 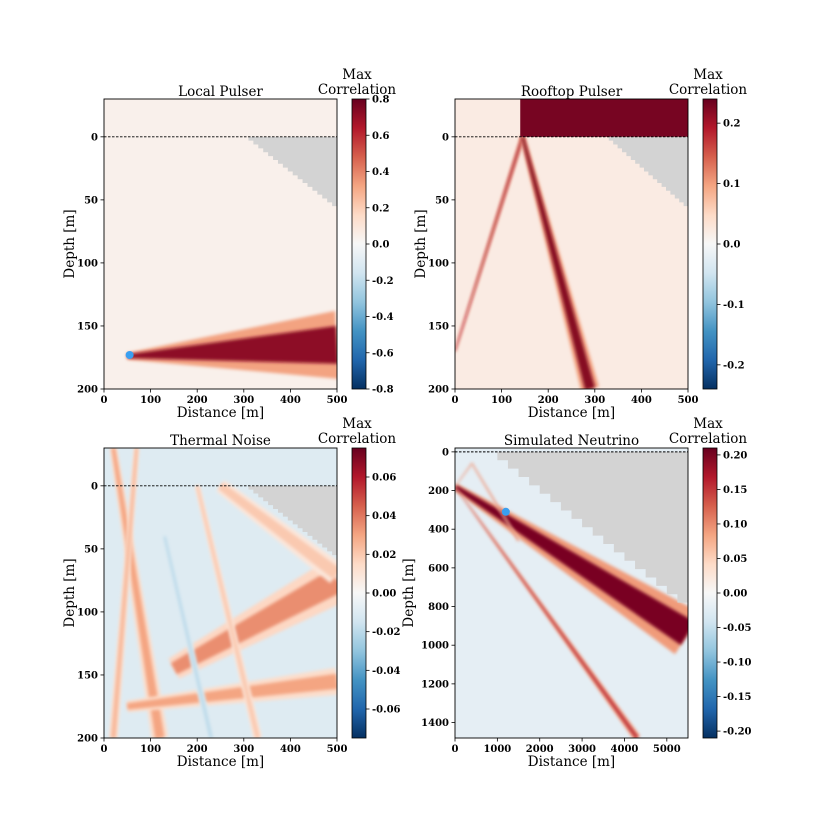 What do you see at coordinates (380, 245) in the screenshot?
I see `colorbar-tick-label: 0.0` at bounding box center [380, 245].